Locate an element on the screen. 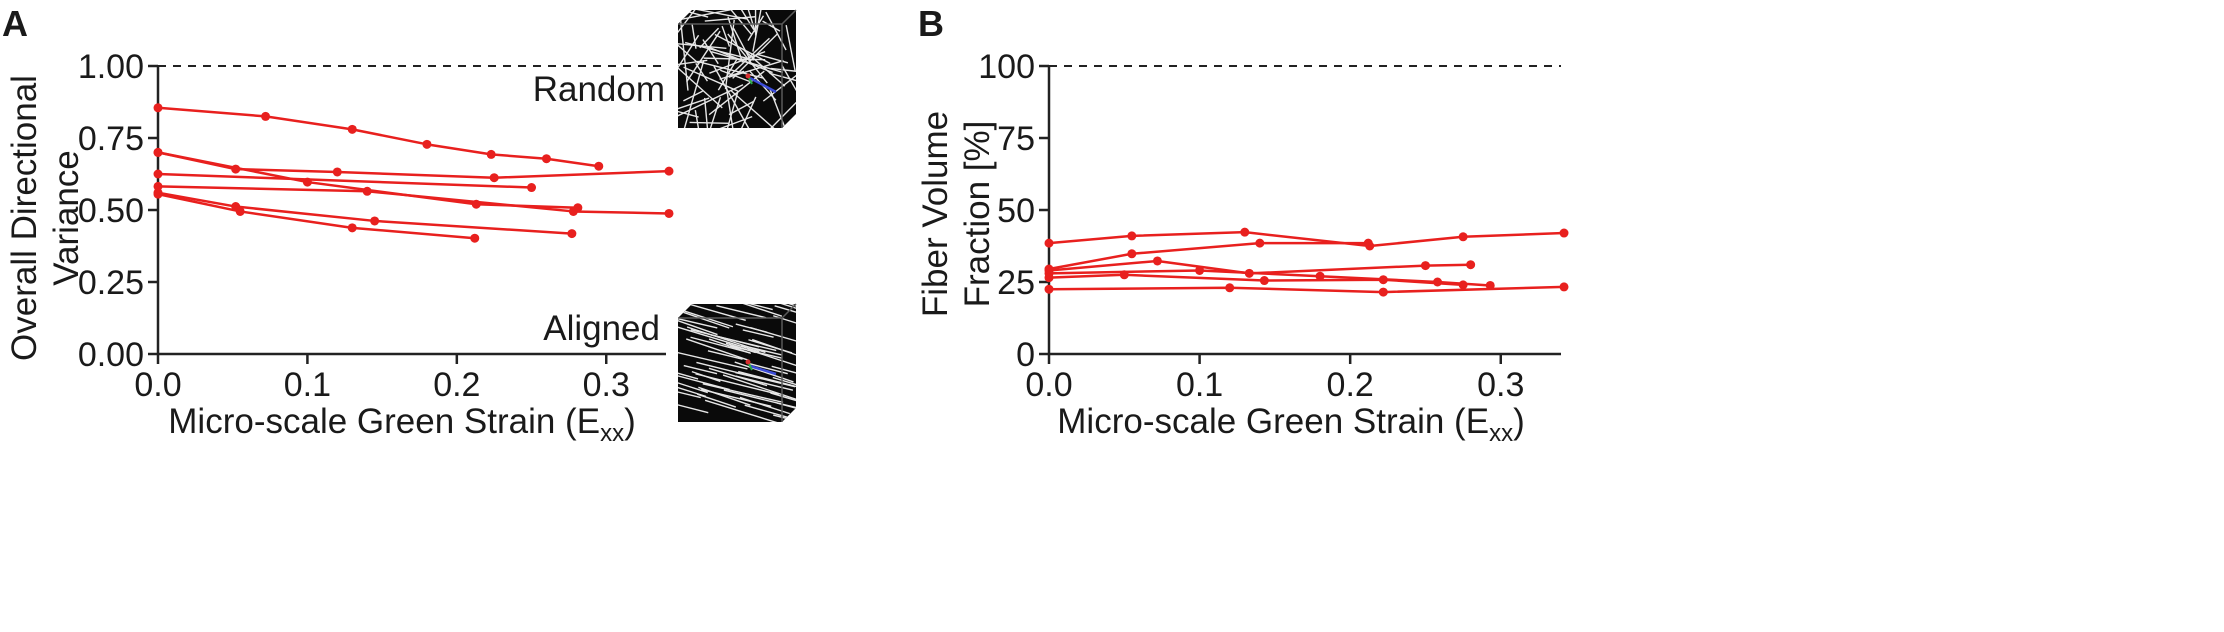 The width and height of the screenshot is (2224, 632). y-axis-label-line1: Overall Directional is located at coordinates (24, 218).